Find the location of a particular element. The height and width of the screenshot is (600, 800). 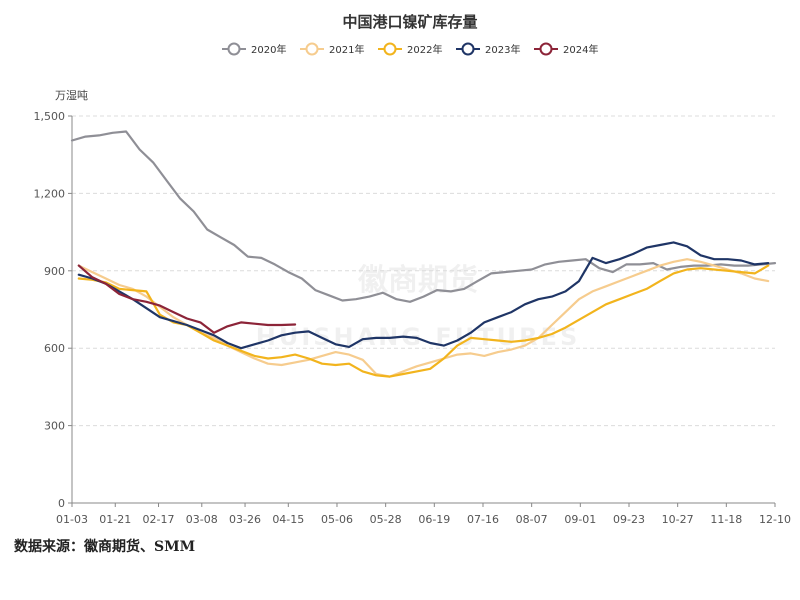

legend-label: 2023年 is located at coordinates (502, 49).